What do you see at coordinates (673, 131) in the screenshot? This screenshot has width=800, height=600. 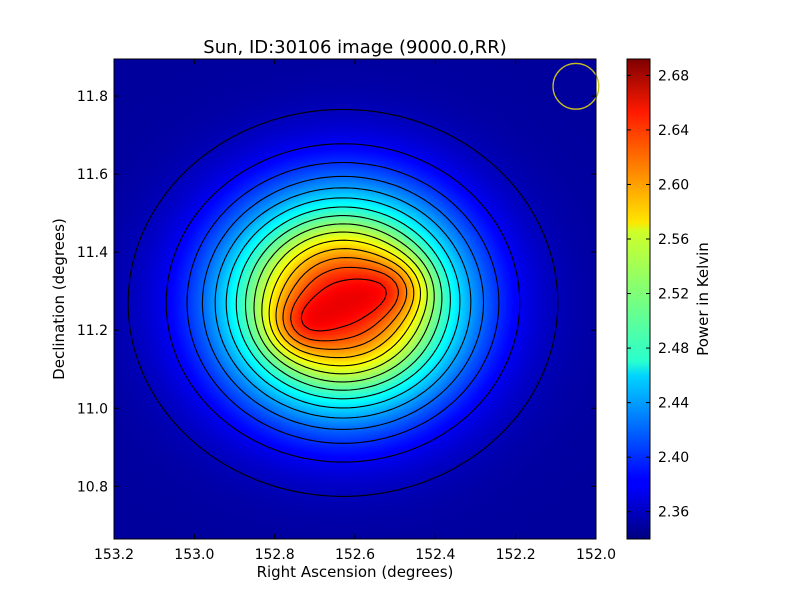 I see `colorbar-tick-label: 2.64` at bounding box center [673, 131].